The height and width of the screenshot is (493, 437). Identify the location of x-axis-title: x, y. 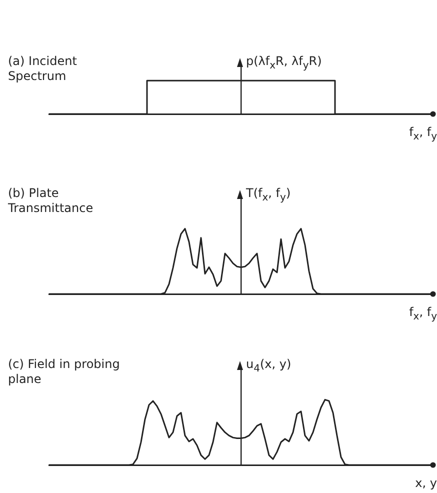
(426, 483).